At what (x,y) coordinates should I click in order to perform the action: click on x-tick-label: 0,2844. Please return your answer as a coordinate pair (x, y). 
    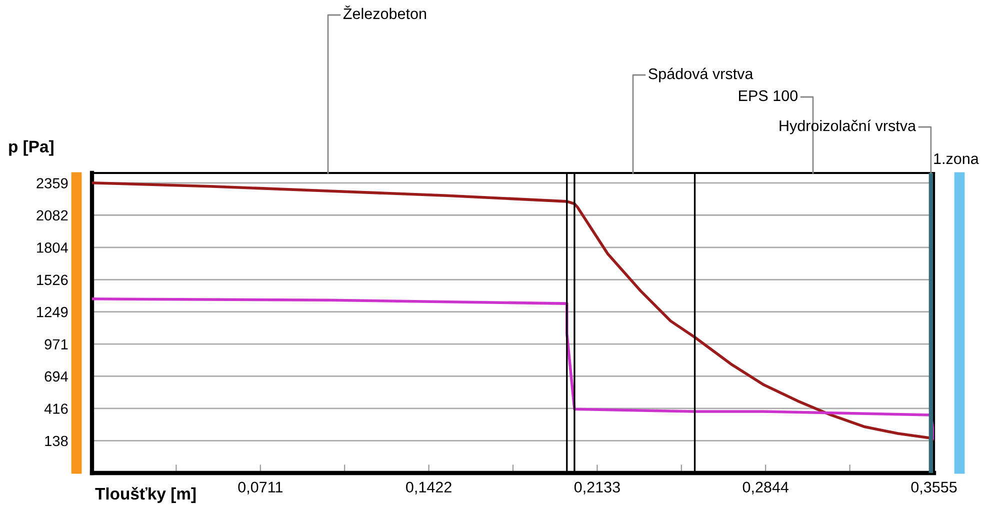
    Looking at the image, I should click on (765, 488).